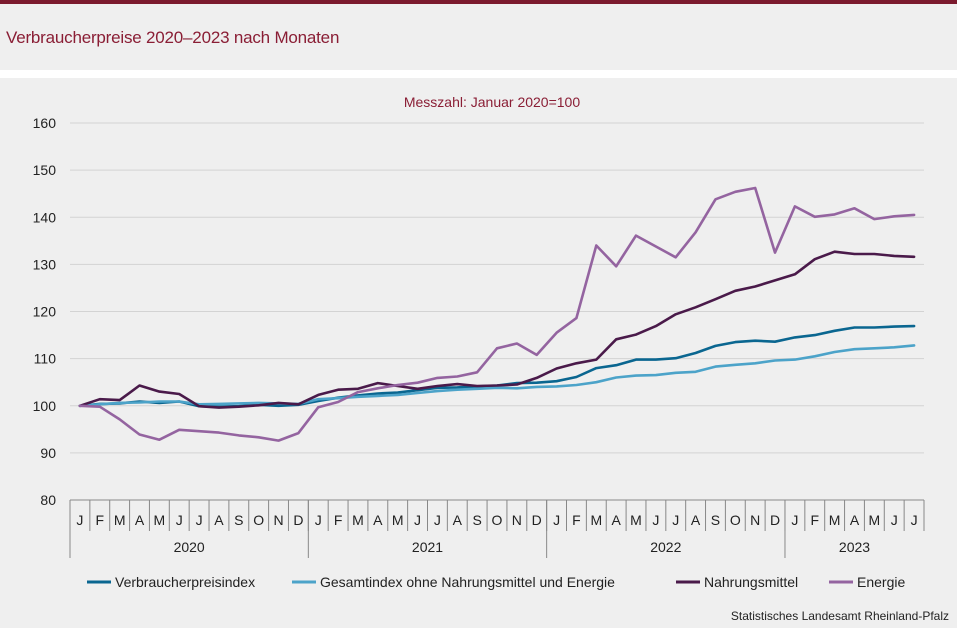  What do you see at coordinates (881, 582) in the screenshot?
I see `legend-label: Energie` at bounding box center [881, 582].